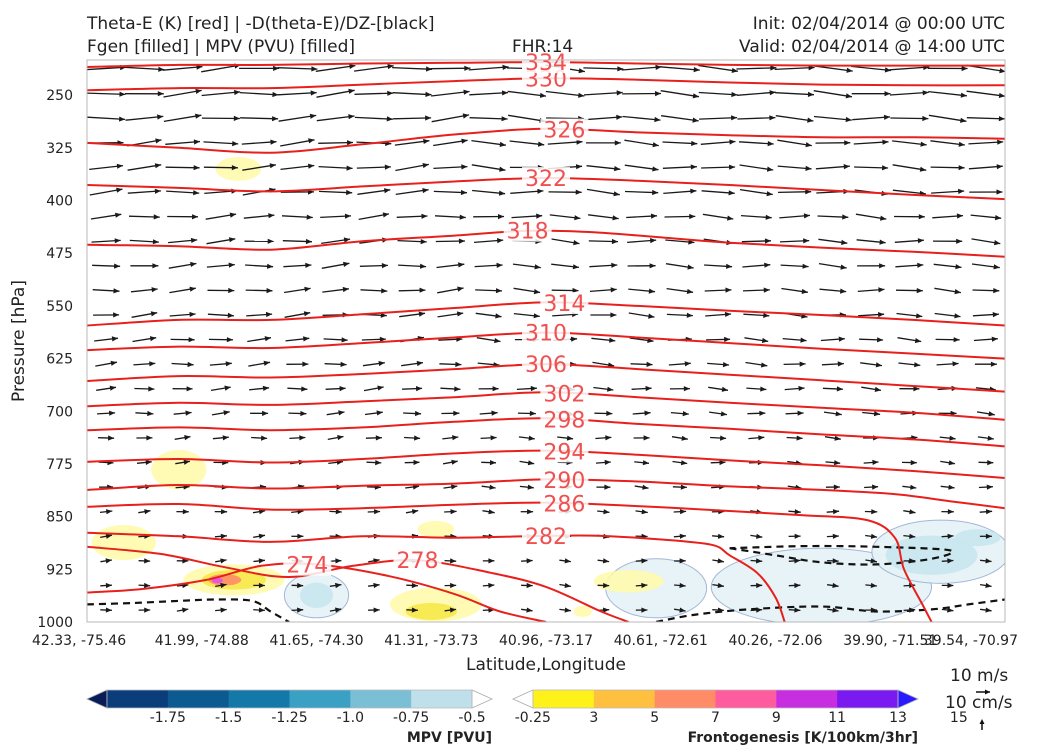 Image resolution: width=1050 pixels, height=750 pixels. Describe the element at coordinates (564, 481) in the screenshot. I see `theta-e-contour-label: 290` at that location.